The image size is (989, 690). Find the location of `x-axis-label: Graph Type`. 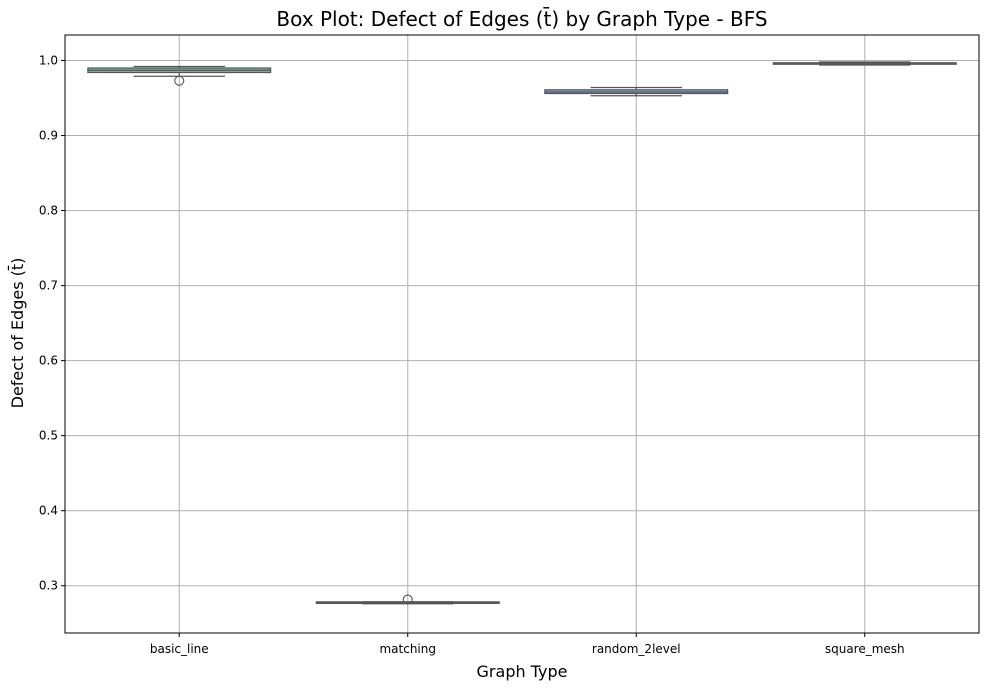

x-axis-label: Graph Type is located at coordinates (522, 671).